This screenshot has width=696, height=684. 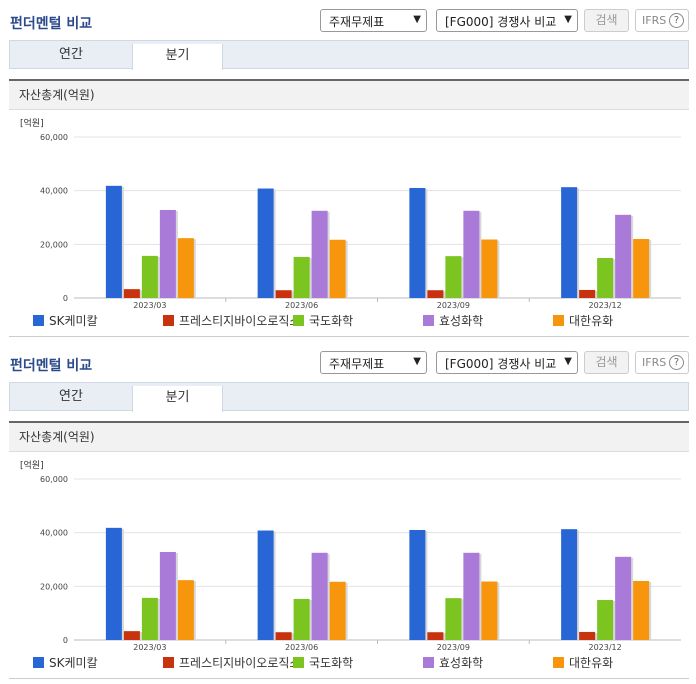 What do you see at coordinates (349, 336) in the screenshot?
I see `divider` at bounding box center [349, 336].